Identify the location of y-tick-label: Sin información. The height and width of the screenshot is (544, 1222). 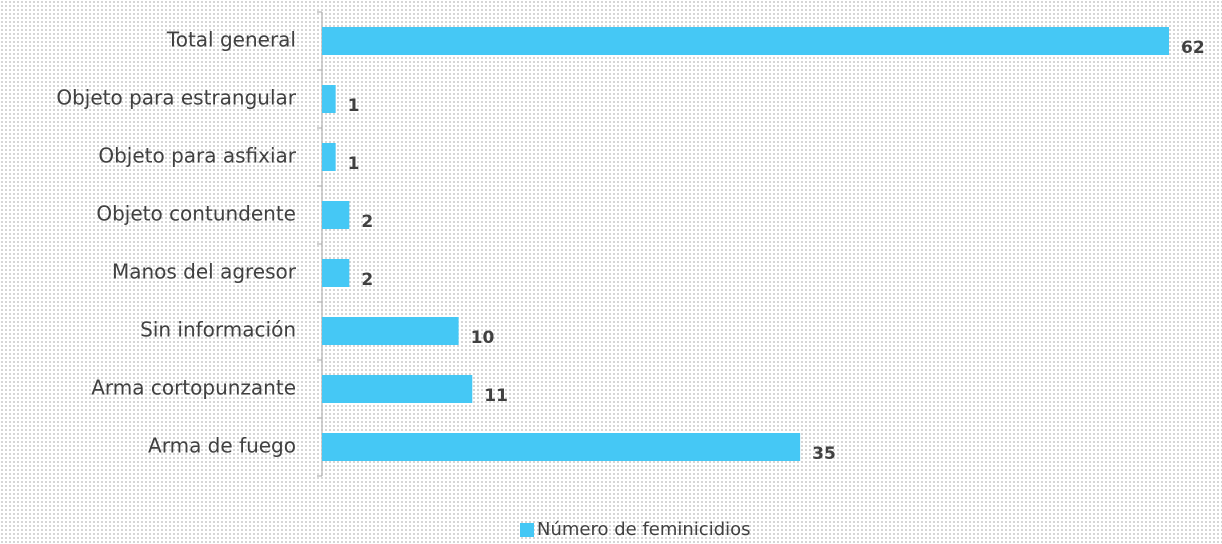
(218, 330).